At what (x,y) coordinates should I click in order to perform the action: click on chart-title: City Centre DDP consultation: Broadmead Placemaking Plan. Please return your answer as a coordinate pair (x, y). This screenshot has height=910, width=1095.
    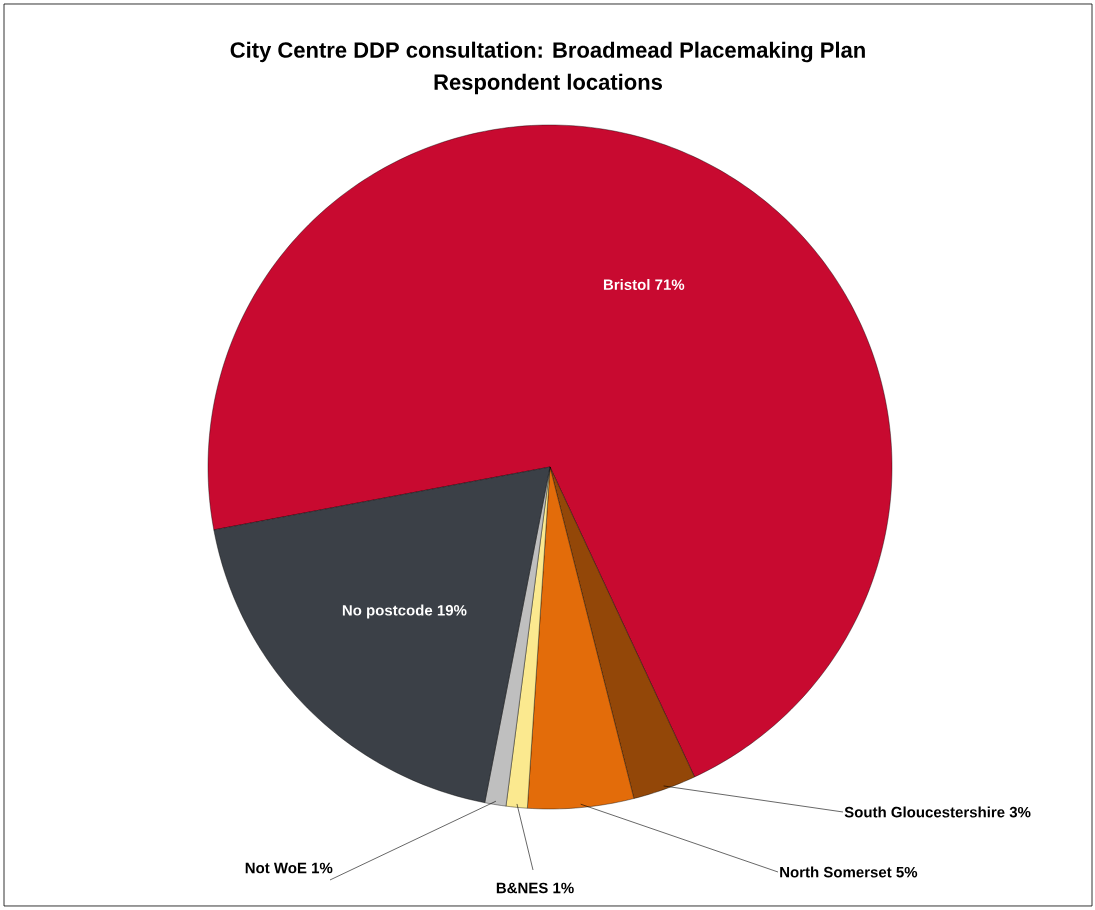
    Looking at the image, I should click on (547, 52).